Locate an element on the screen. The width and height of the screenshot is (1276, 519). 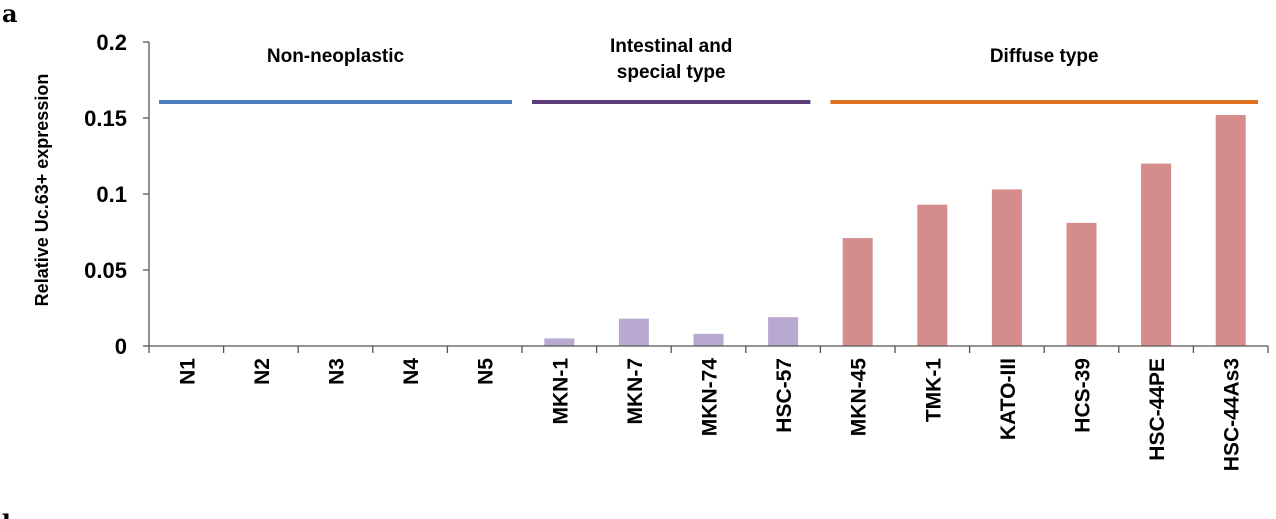
x-tick-label: N1 is located at coordinates (187, 371).